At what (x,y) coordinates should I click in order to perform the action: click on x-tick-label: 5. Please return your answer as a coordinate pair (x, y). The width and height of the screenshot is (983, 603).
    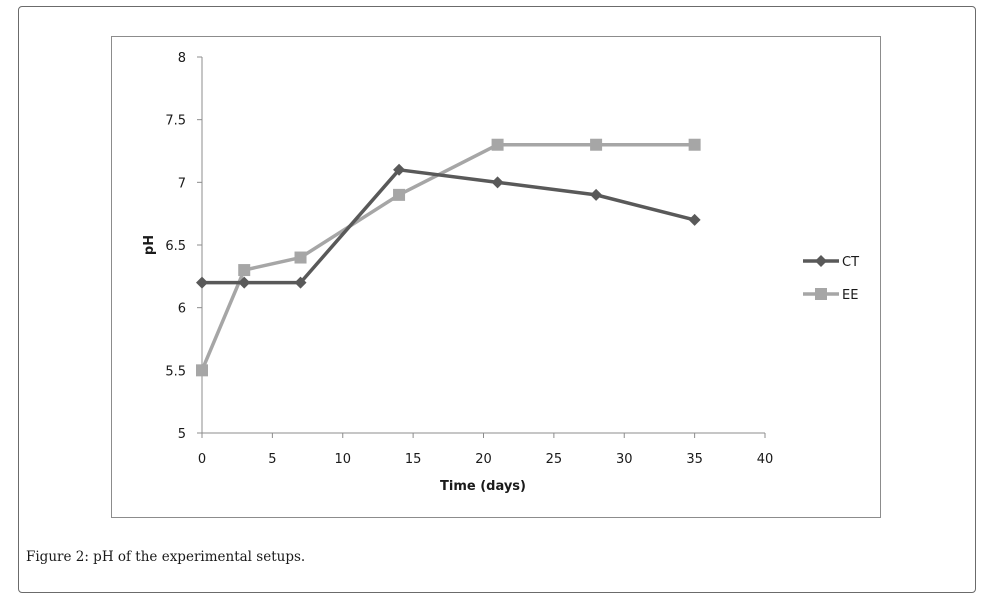
    Looking at the image, I should click on (272, 459).